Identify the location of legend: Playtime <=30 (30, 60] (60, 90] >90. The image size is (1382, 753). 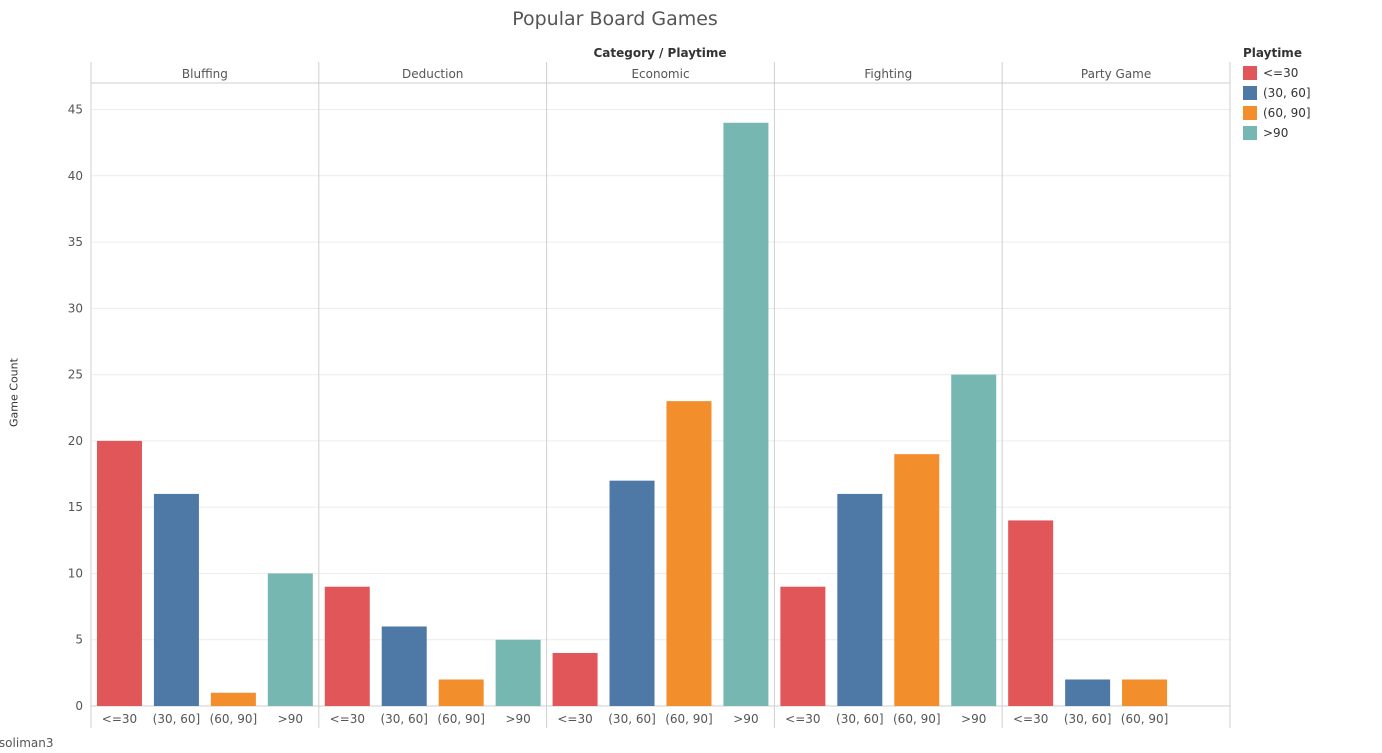
(1277, 94).